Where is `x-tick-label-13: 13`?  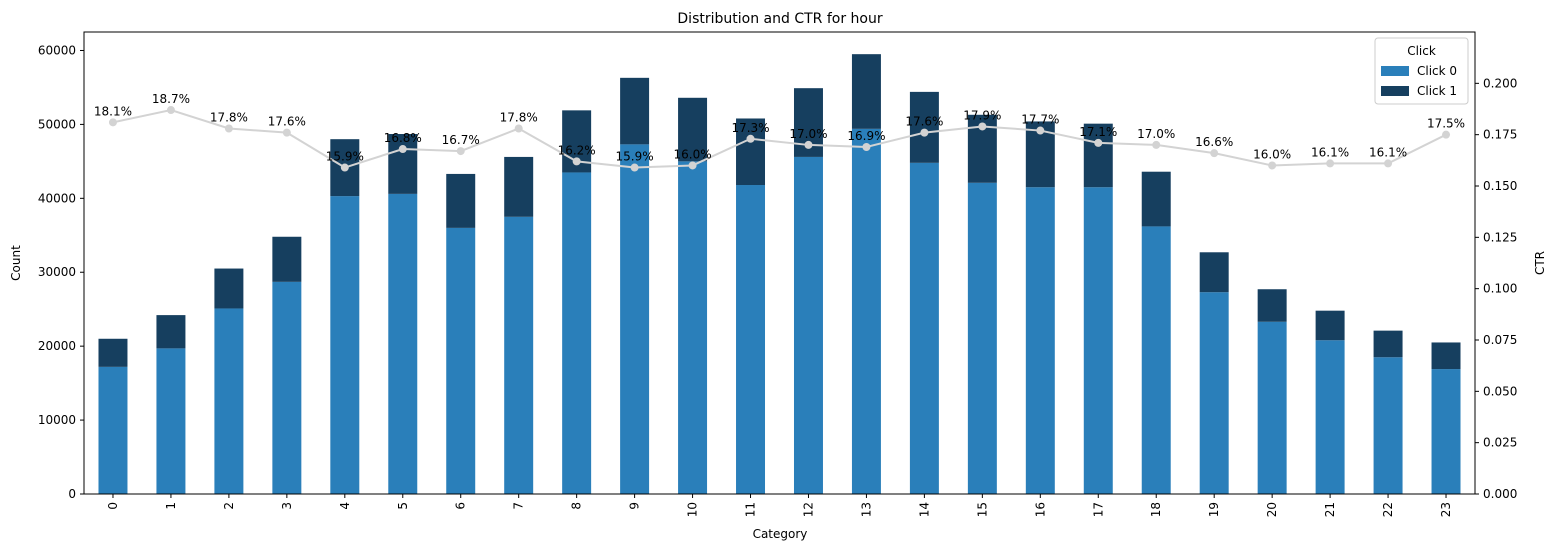
x-tick-label-13: 13 is located at coordinates (866, 509).